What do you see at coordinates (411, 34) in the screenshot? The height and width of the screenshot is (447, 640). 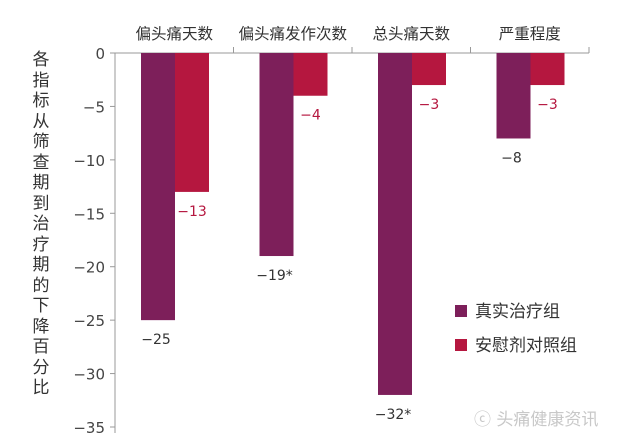 I see `category-label: 总头痛天数` at bounding box center [411, 34].